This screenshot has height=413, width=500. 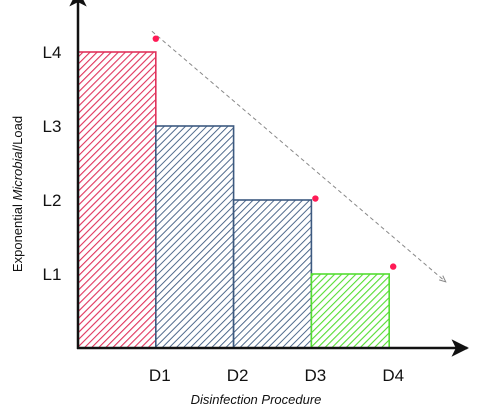 I want to click on y-axis-label: Exponential Microbial/Load, so click(x=17, y=194).